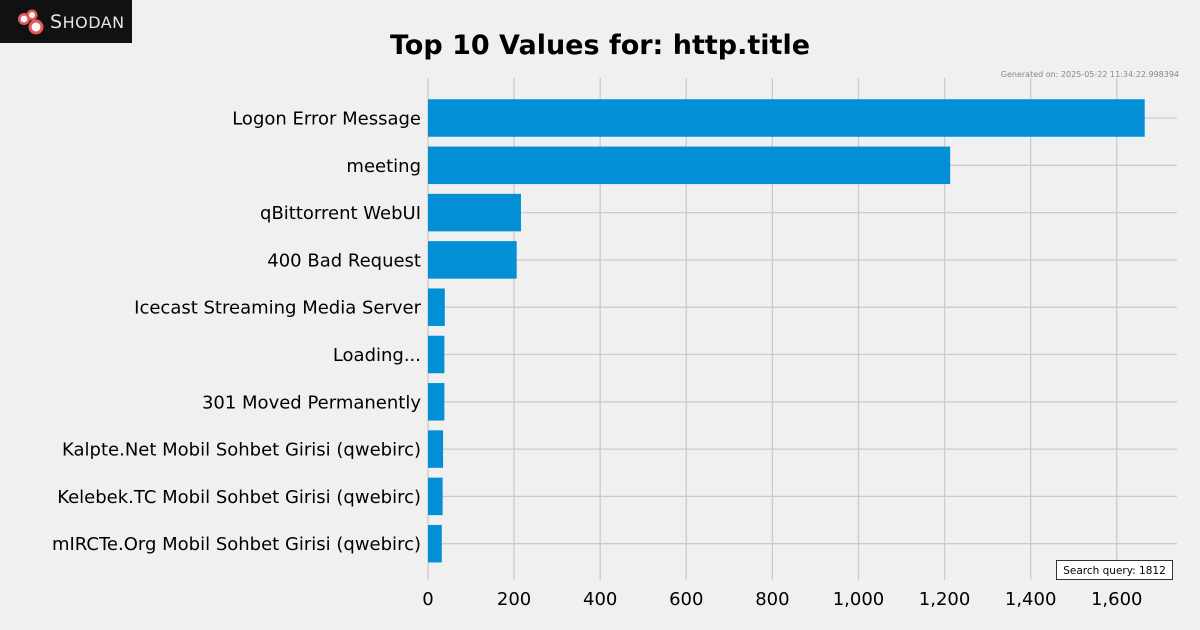 The width and height of the screenshot is (1200, 630). What do you see at coordinates (383, 166) in the screenshot?
I see `category-label: meeting` at bounding box center [383, 166].